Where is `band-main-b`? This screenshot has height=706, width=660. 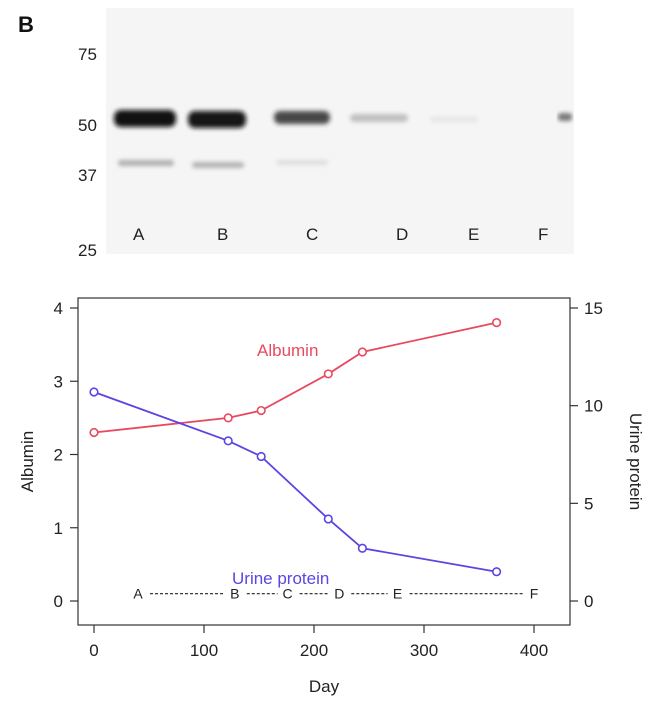
band-main-b is located at coordinates (217, 119).